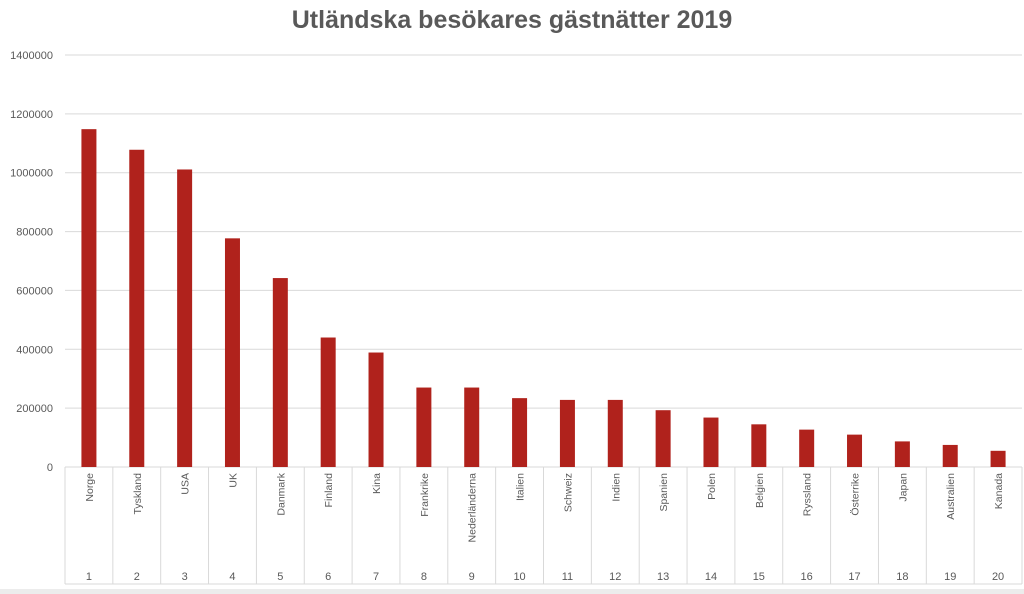 This screenshot has height=594, width=1024. Describe the element at coordinates (137, 577) in the screenshot. I see `rank-label: 2` at that location.